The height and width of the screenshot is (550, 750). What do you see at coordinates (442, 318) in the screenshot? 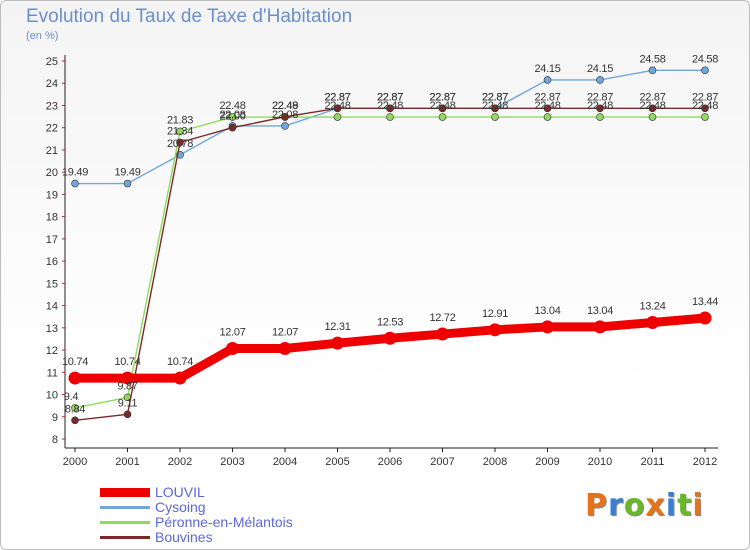
I see `data-label: 12.72` at bounding box center [442, 318].